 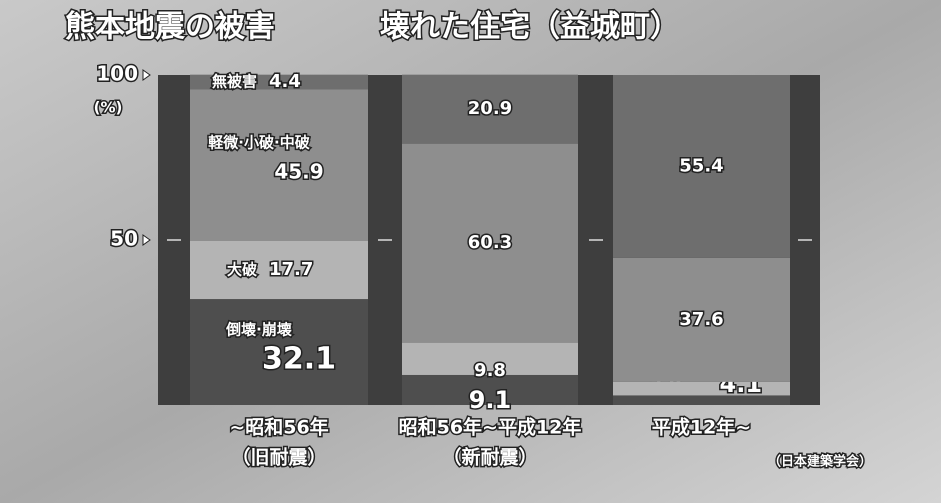 What do you see at coordinates (701, 427) in the screenshot?
I see `x-tick-label: 平成12年~` at bounding box center [701, 427].